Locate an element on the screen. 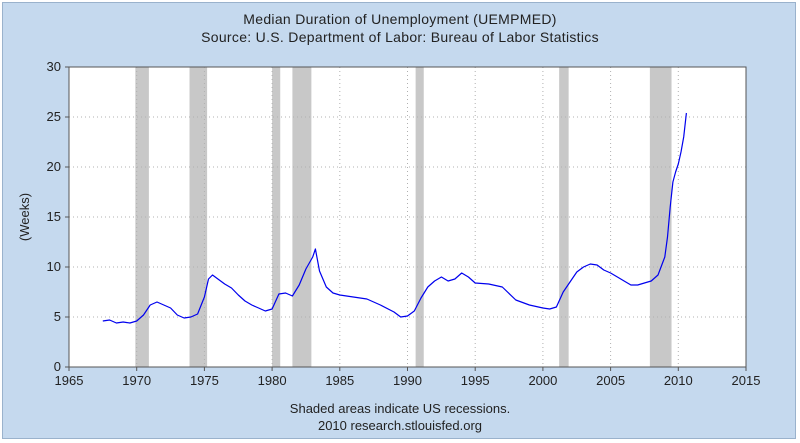  x-tick-label: 1990 is located at coordinates (407, 380).